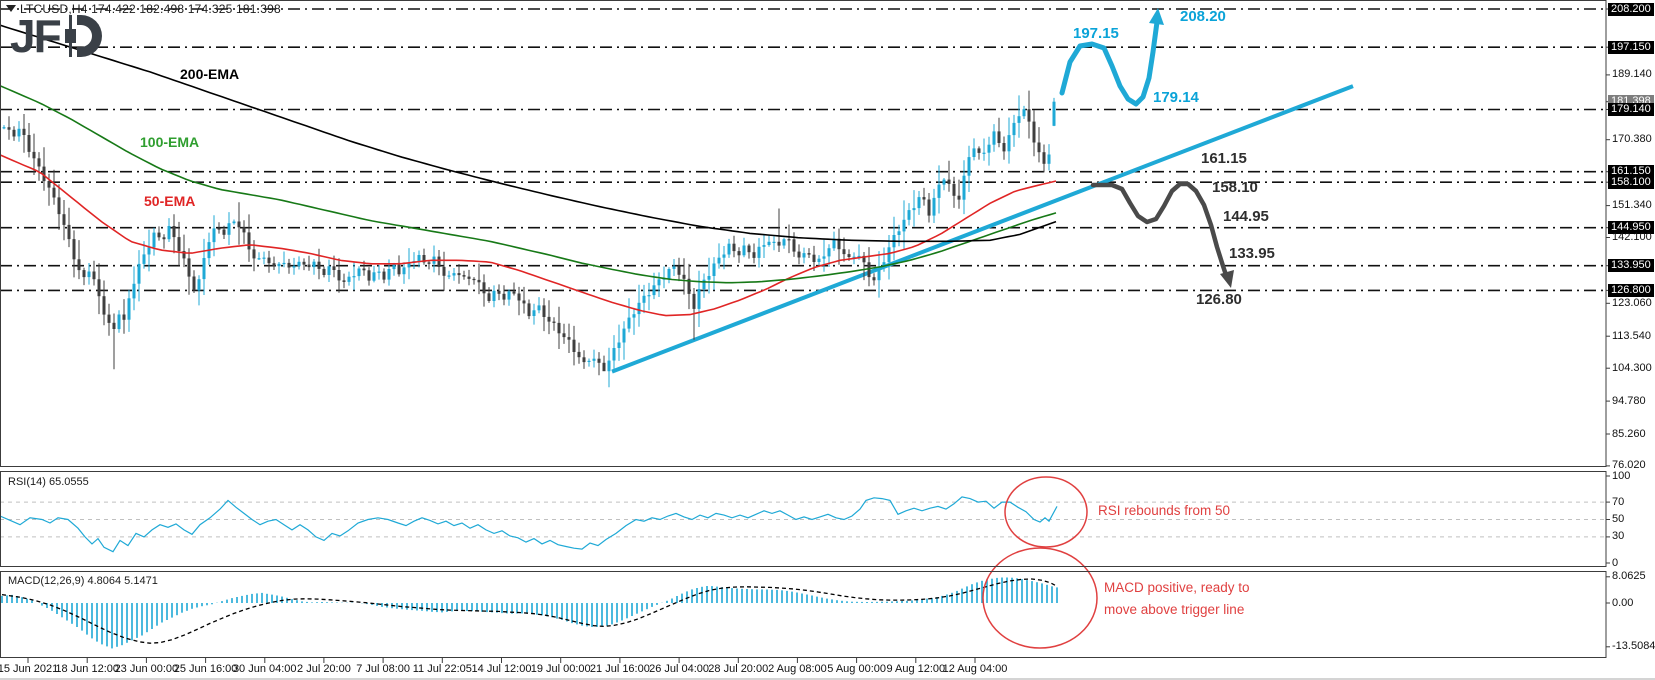  I want to click on label-200-ema: 200-EMA, so click(210, 74).